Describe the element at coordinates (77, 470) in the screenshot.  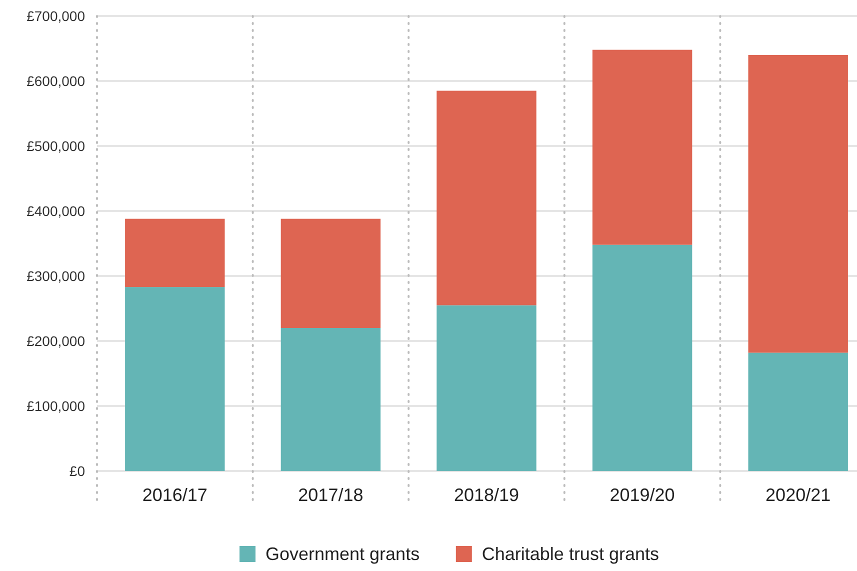
I see `y-tick-label: £0` at that location.